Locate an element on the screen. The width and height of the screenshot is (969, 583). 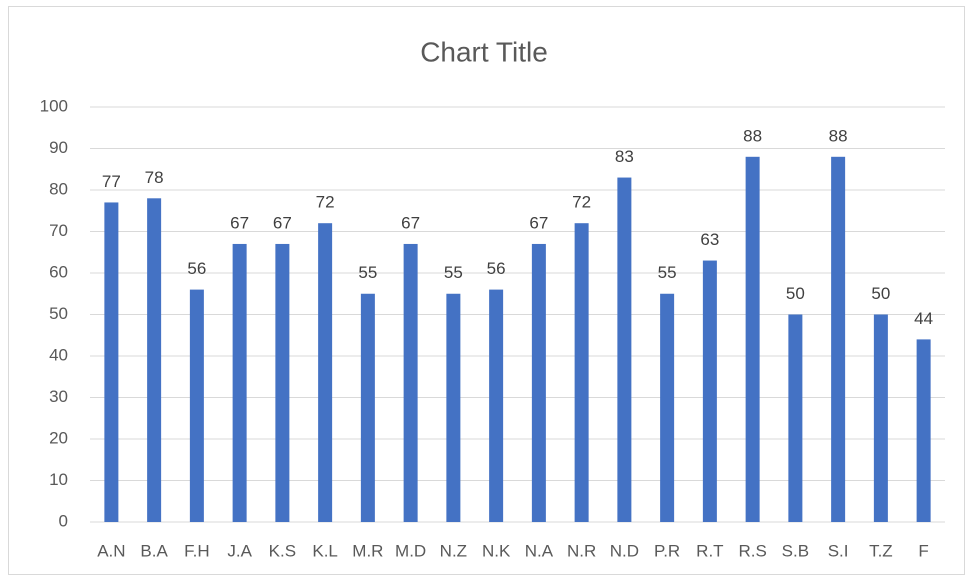
x-tick-label: S.B is located at coordinates (795, 550).